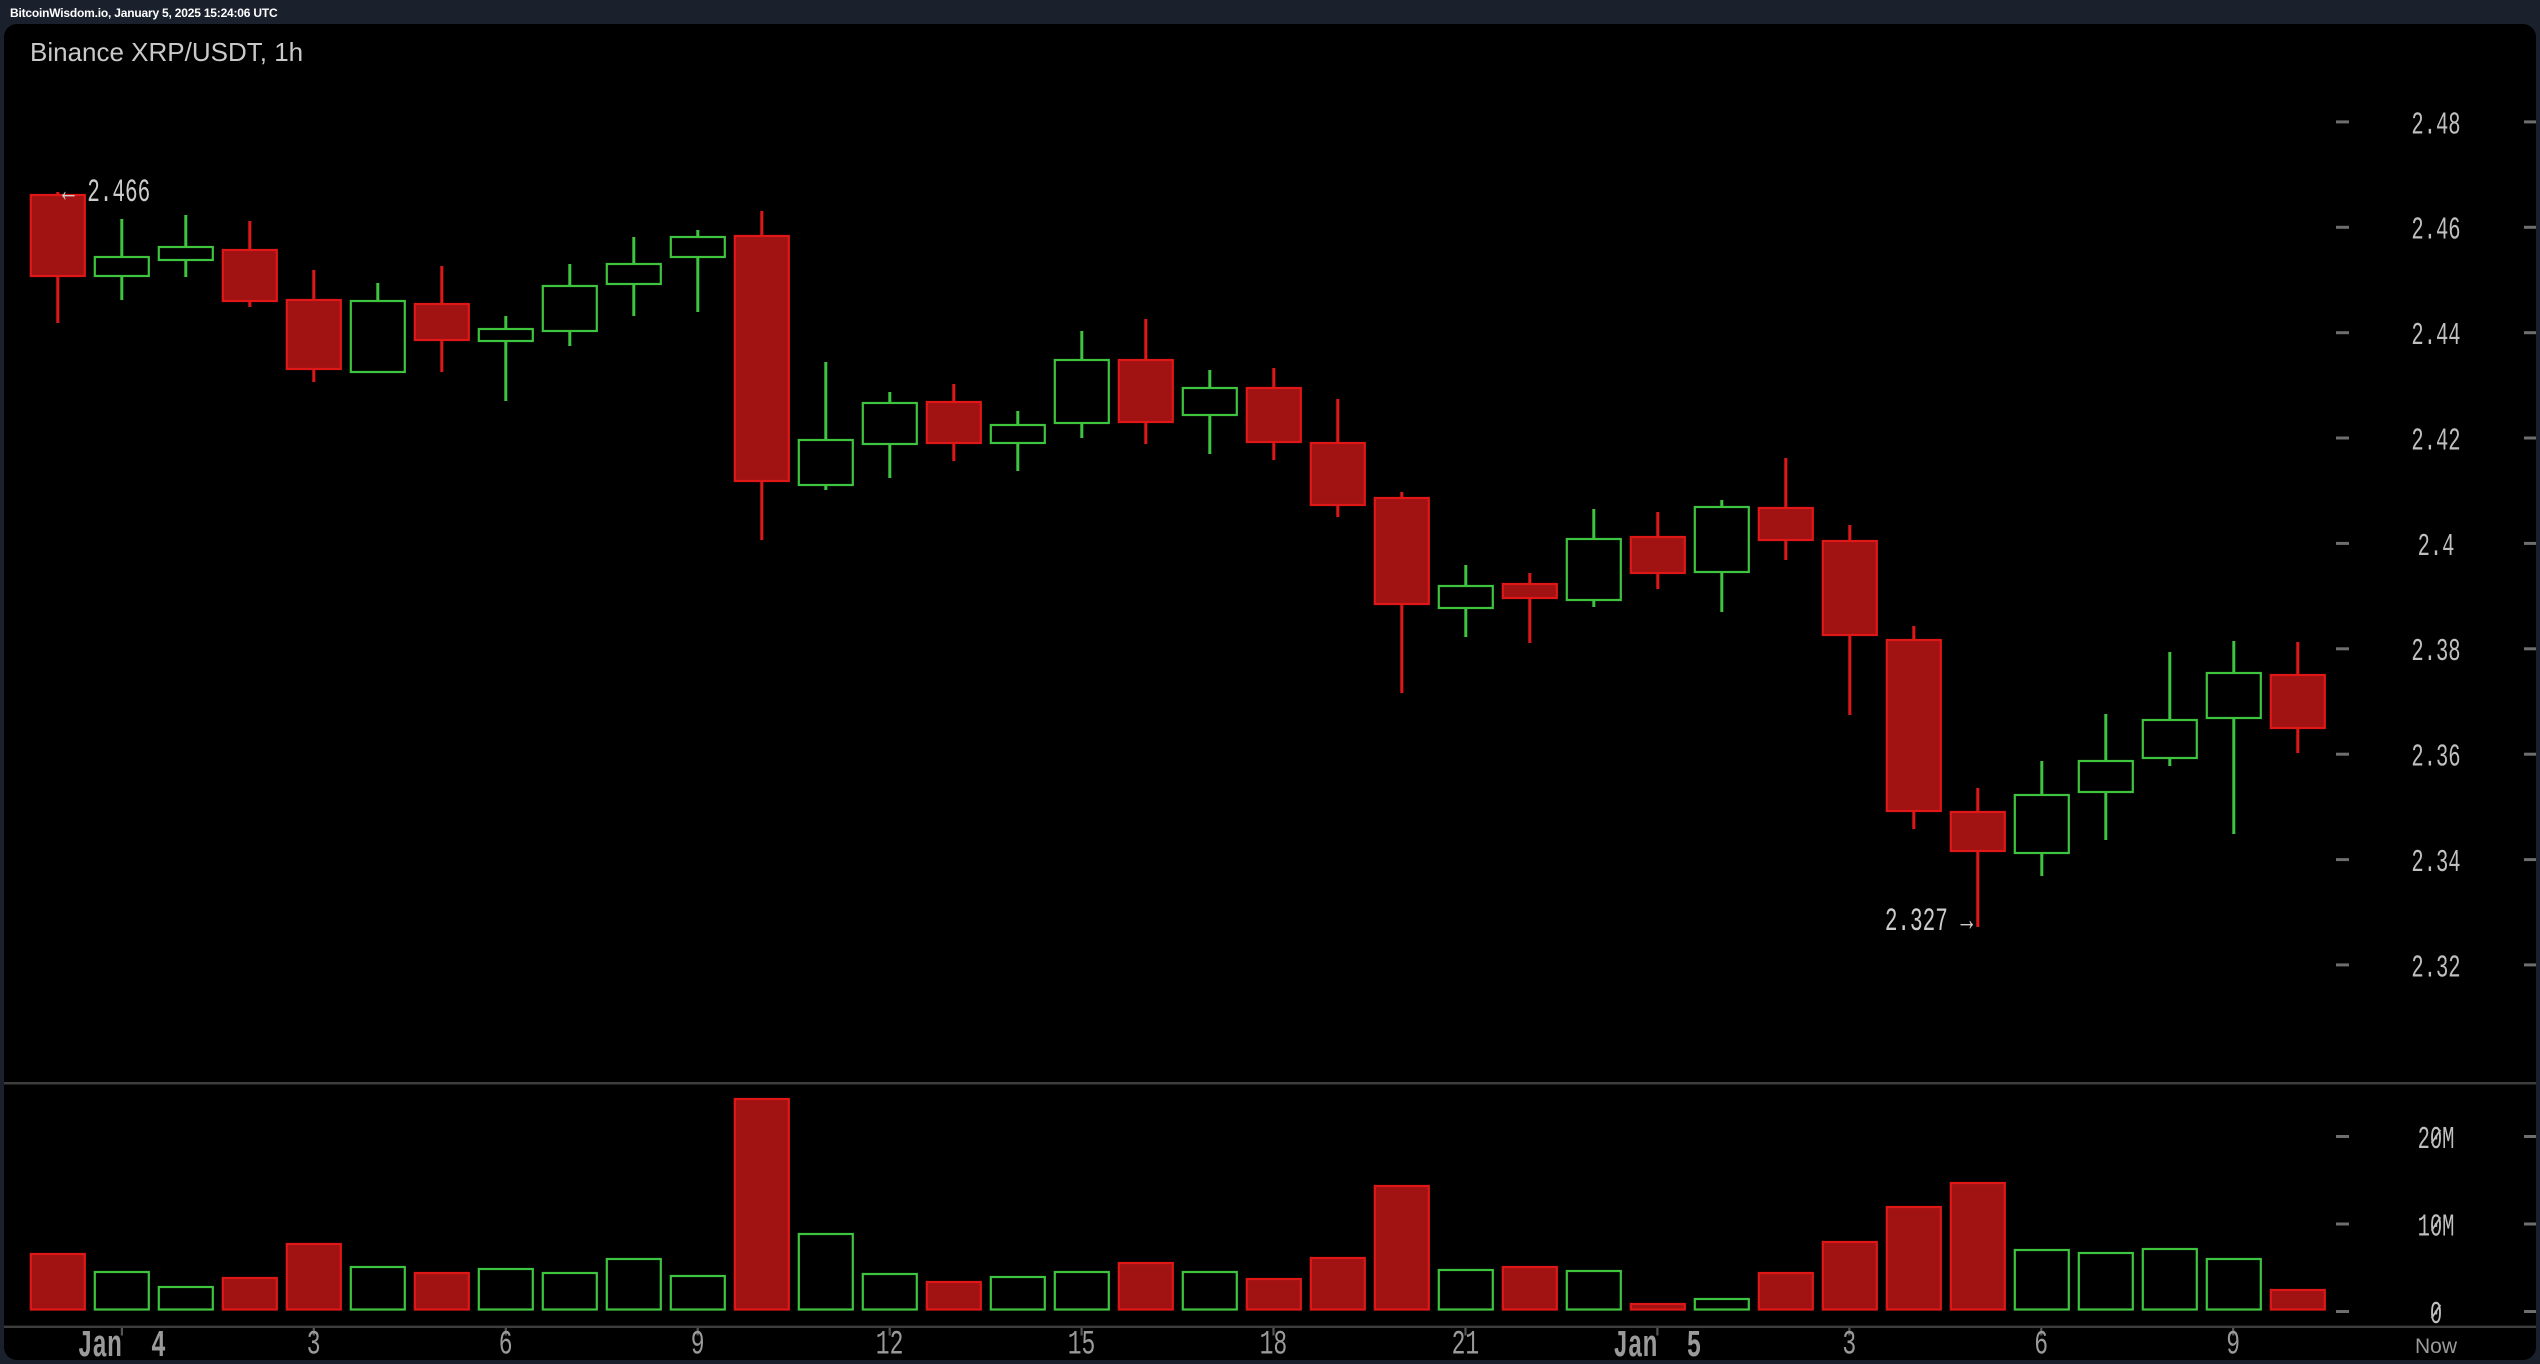  I want to click on svg-text: 2.48, so click(2435, 126).